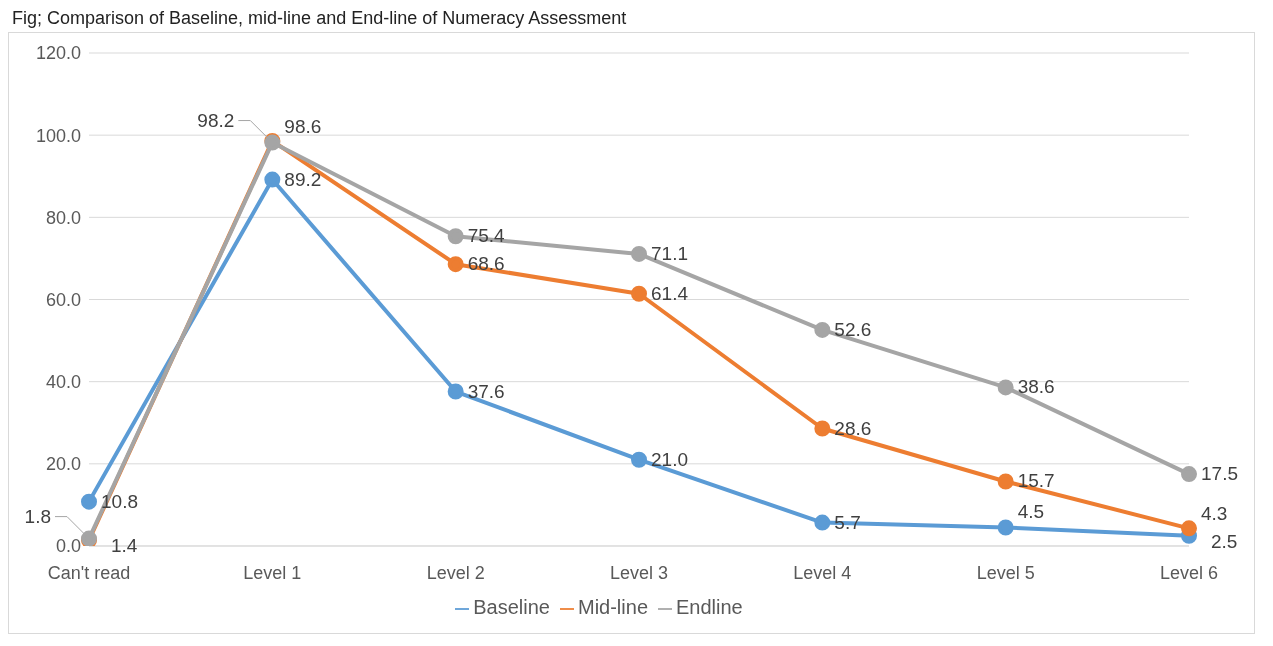 The image size is (1273, 646). What do you see at coordinates (1005, 572) in the screenshot?
I see `x-tick-label: Level 5` at bounding box center [1005, 572].